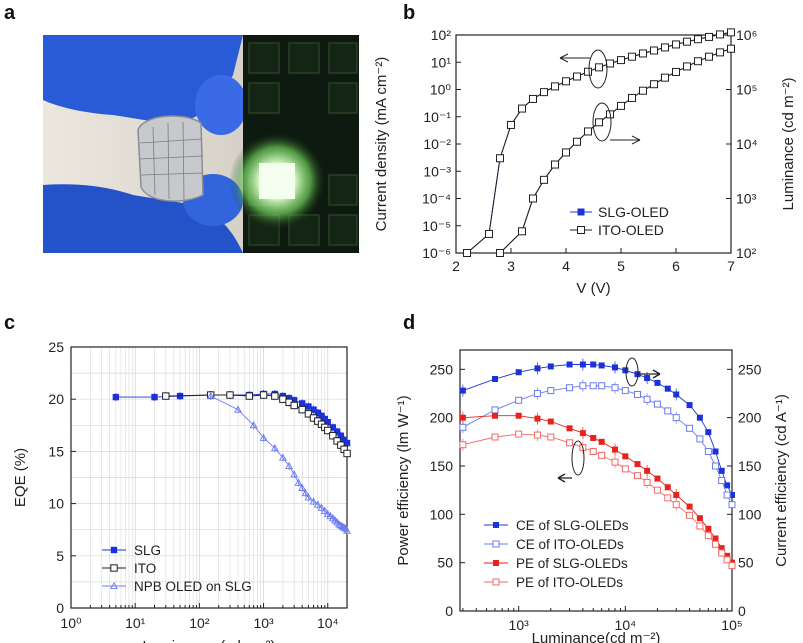  I want to click on chart-c-xtick-label: 10¹, so click(135, 623).